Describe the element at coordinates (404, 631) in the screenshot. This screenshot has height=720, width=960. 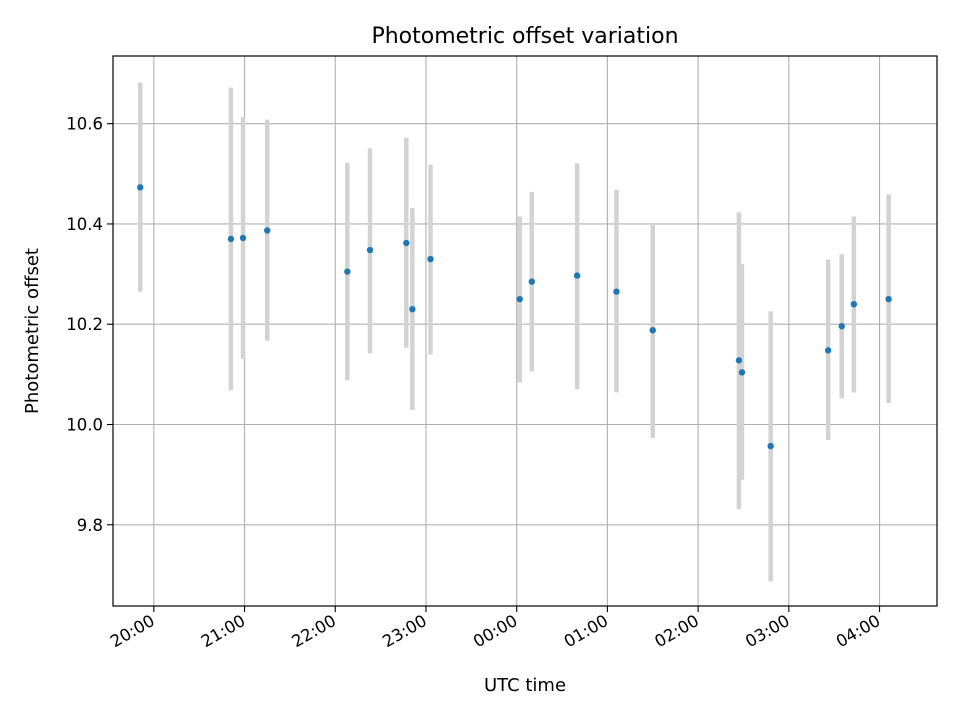
I see `x-tick-label: 23:00` at that location.